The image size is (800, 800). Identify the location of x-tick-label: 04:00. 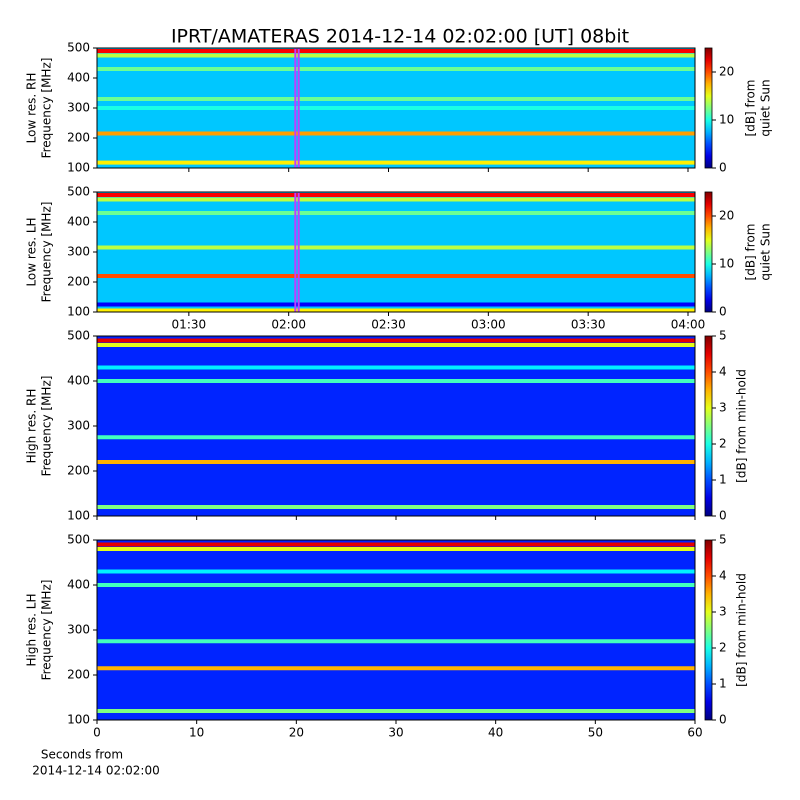
(688, 325).